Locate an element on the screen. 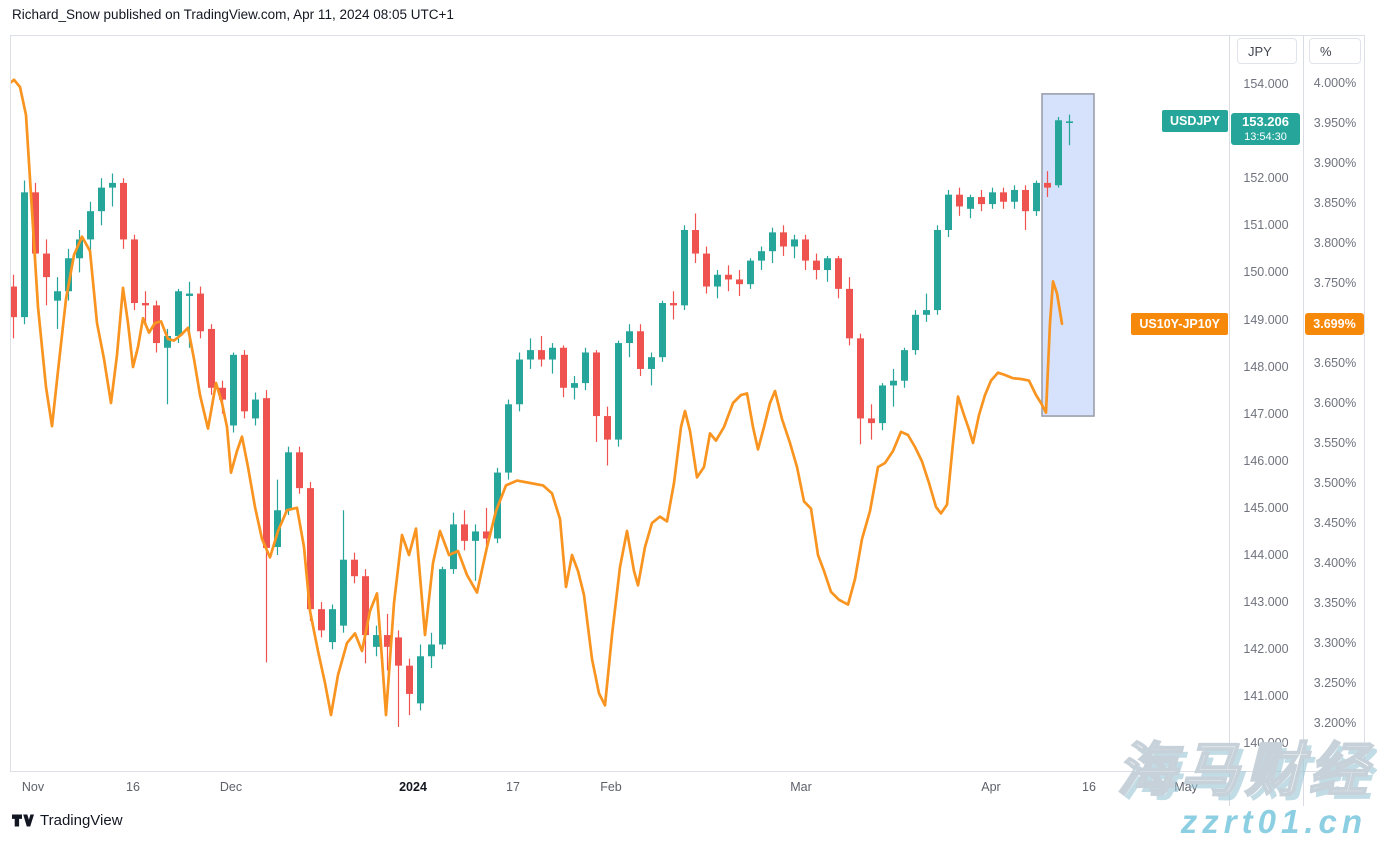 The width and height of the screenshot is (1377, 842). jpy-tick-label: 147.000 is located at coordinates (1266, 413).